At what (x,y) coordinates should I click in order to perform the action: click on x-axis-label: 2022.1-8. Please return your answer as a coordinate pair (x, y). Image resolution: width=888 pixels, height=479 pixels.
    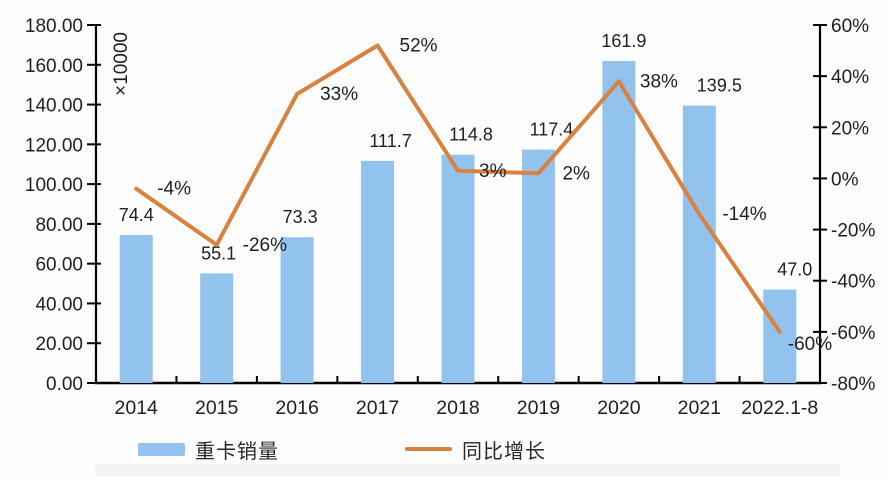
    Looking at the image, I should click on (779, 408).